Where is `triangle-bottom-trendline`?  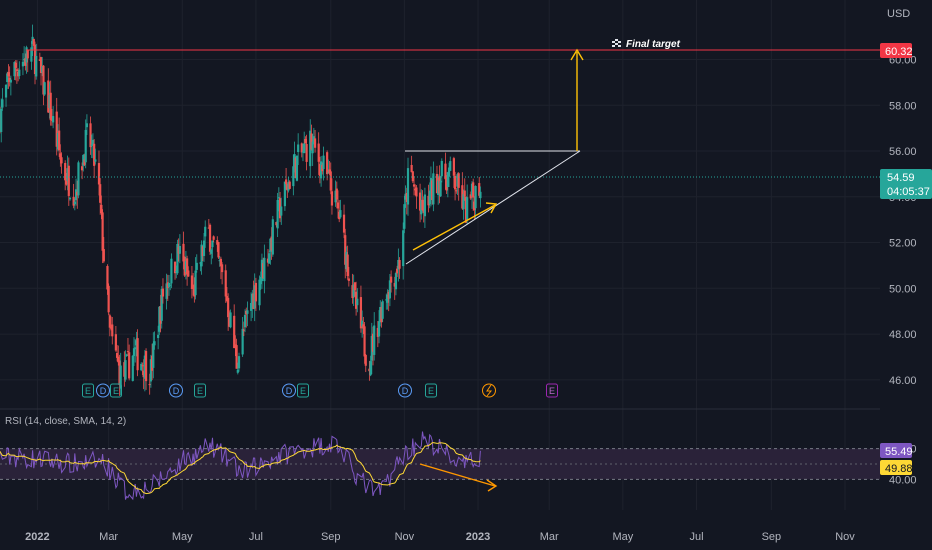
triangle-bottom-trendline is located at coordinates (493, 207).